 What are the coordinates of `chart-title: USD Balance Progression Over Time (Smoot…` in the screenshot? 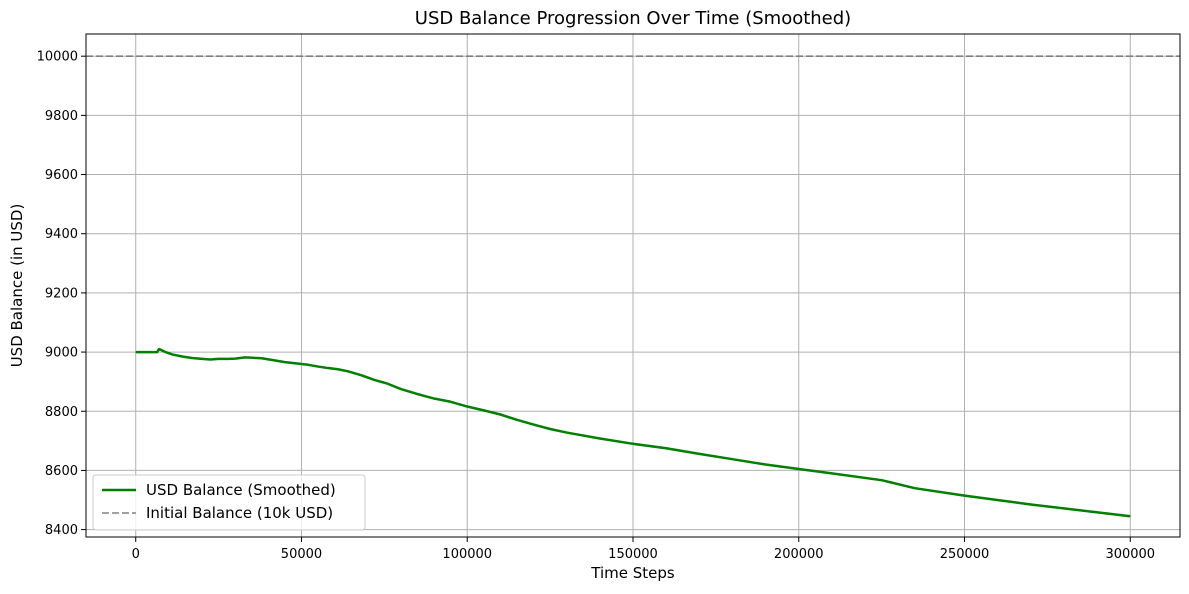 It's located at (633, 18).